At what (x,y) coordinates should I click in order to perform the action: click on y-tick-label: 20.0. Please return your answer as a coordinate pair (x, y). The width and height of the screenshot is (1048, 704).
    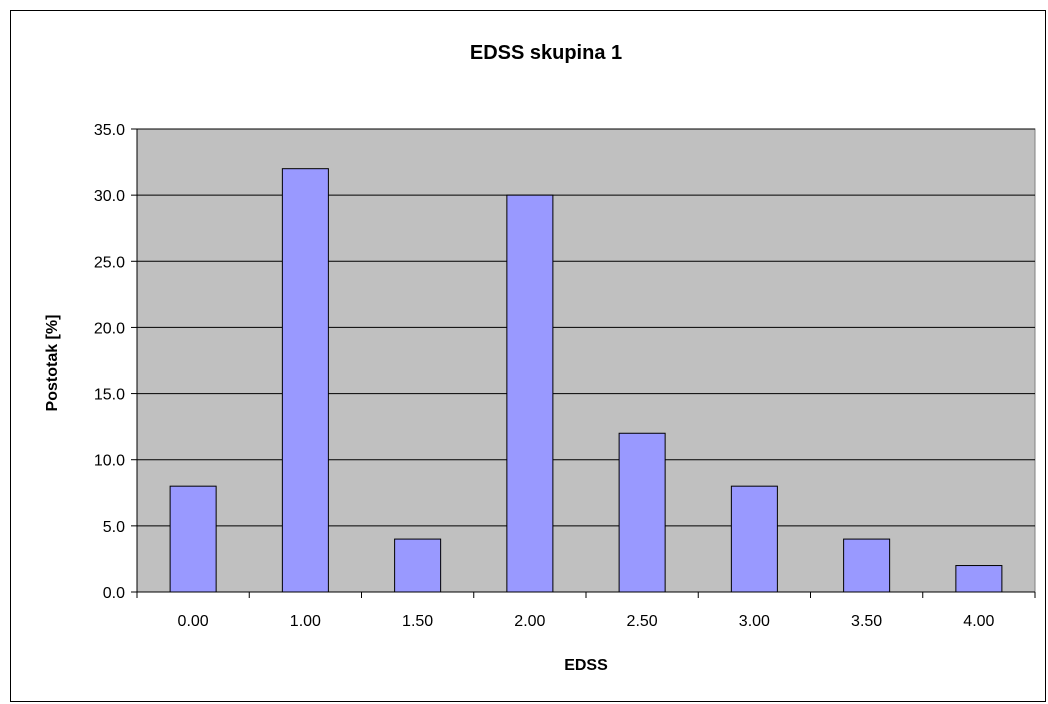
    Looking at the image, I should click on (109, 328).